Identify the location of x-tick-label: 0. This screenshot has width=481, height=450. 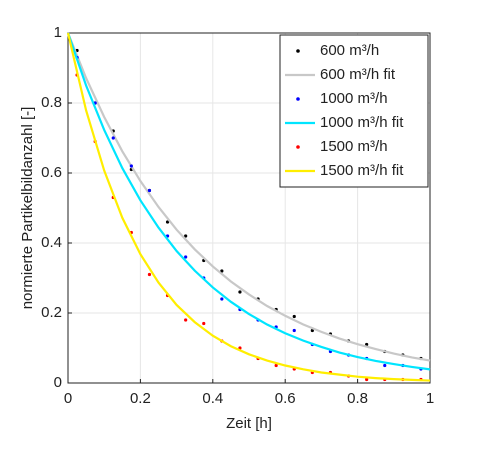
(68, 398).